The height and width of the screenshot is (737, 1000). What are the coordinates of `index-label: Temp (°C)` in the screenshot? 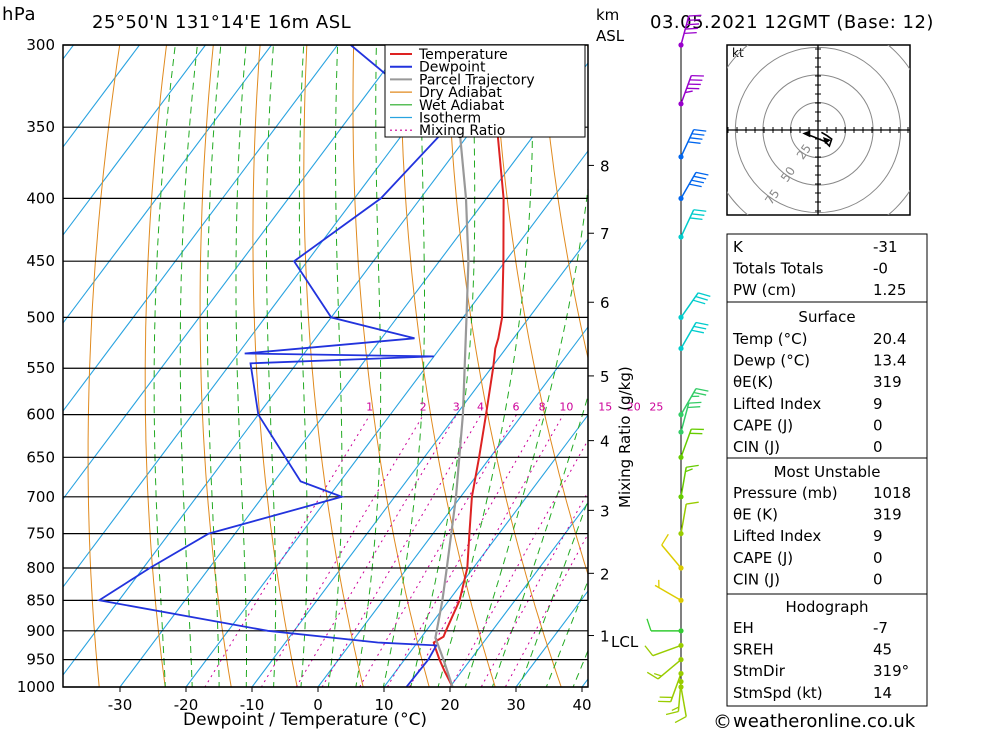 It's located at (769, 339).